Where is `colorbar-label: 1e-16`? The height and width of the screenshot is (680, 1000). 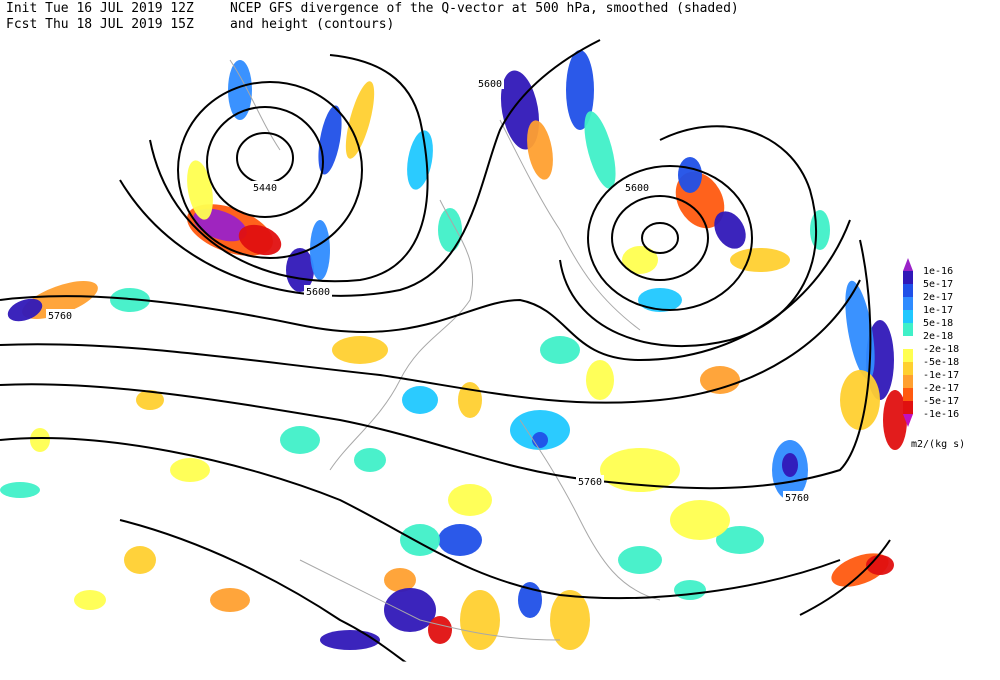 colorbar-label: 1e-16 is located at coordinates (938, 271).